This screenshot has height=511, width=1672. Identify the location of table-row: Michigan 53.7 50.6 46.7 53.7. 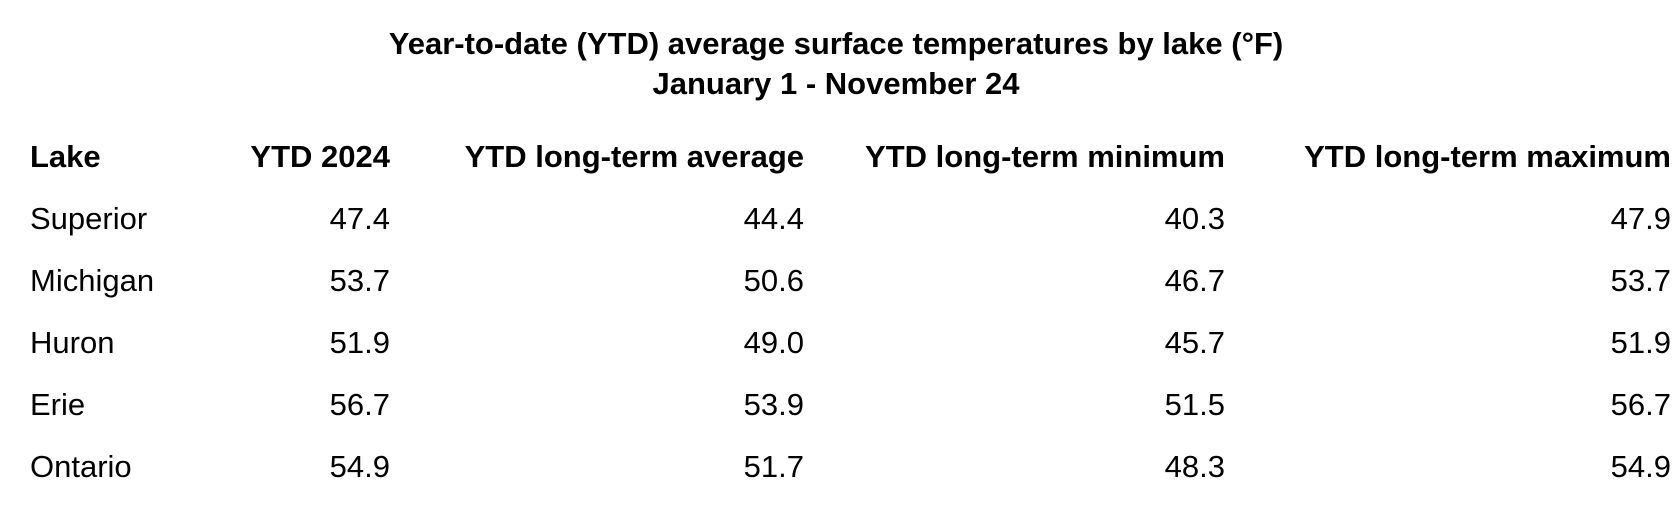
(850, 281).